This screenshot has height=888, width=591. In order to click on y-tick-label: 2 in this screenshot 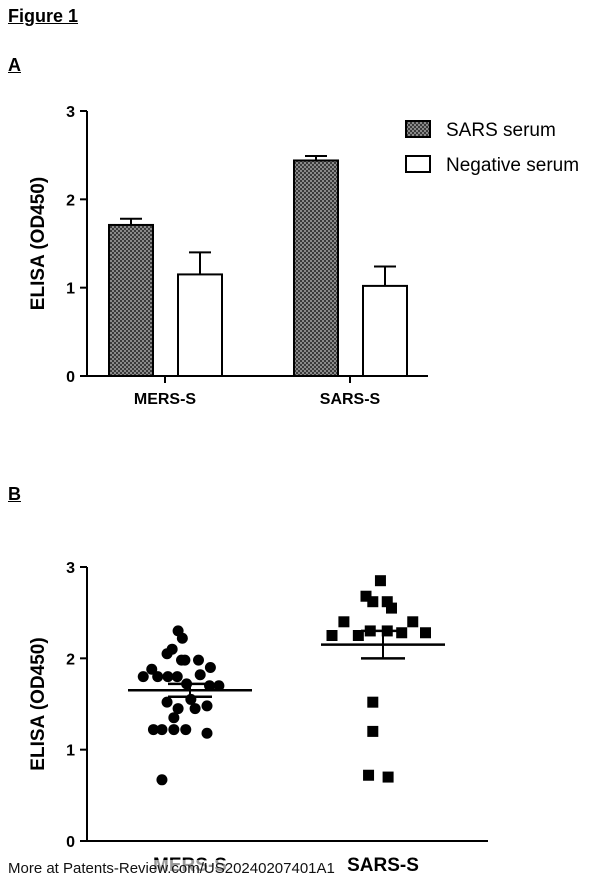, I will do `click(70, 200)`.